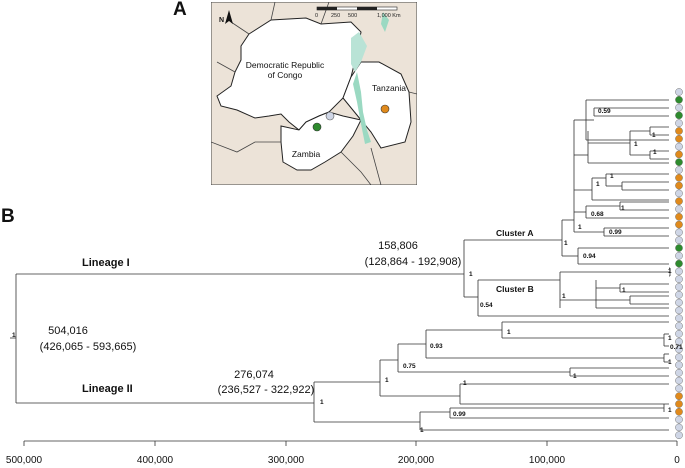 Image resolution: width=685 pixels, height=468 pixels. I want to click on north-arrow-icon: N, so click(226, 17).